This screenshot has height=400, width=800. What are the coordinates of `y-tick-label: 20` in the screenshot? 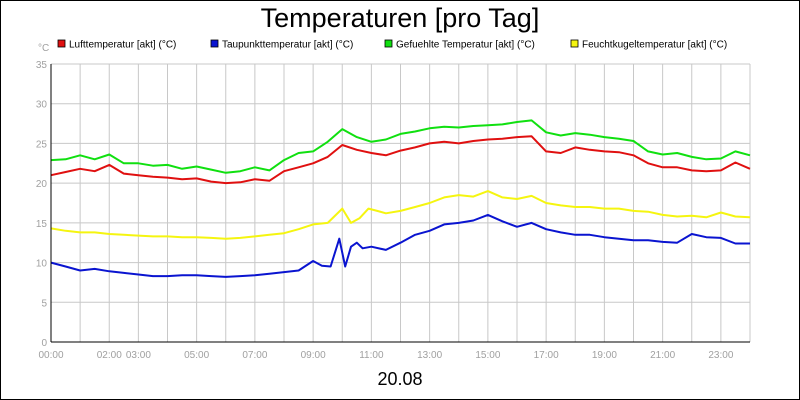 It's located at (42, 184).